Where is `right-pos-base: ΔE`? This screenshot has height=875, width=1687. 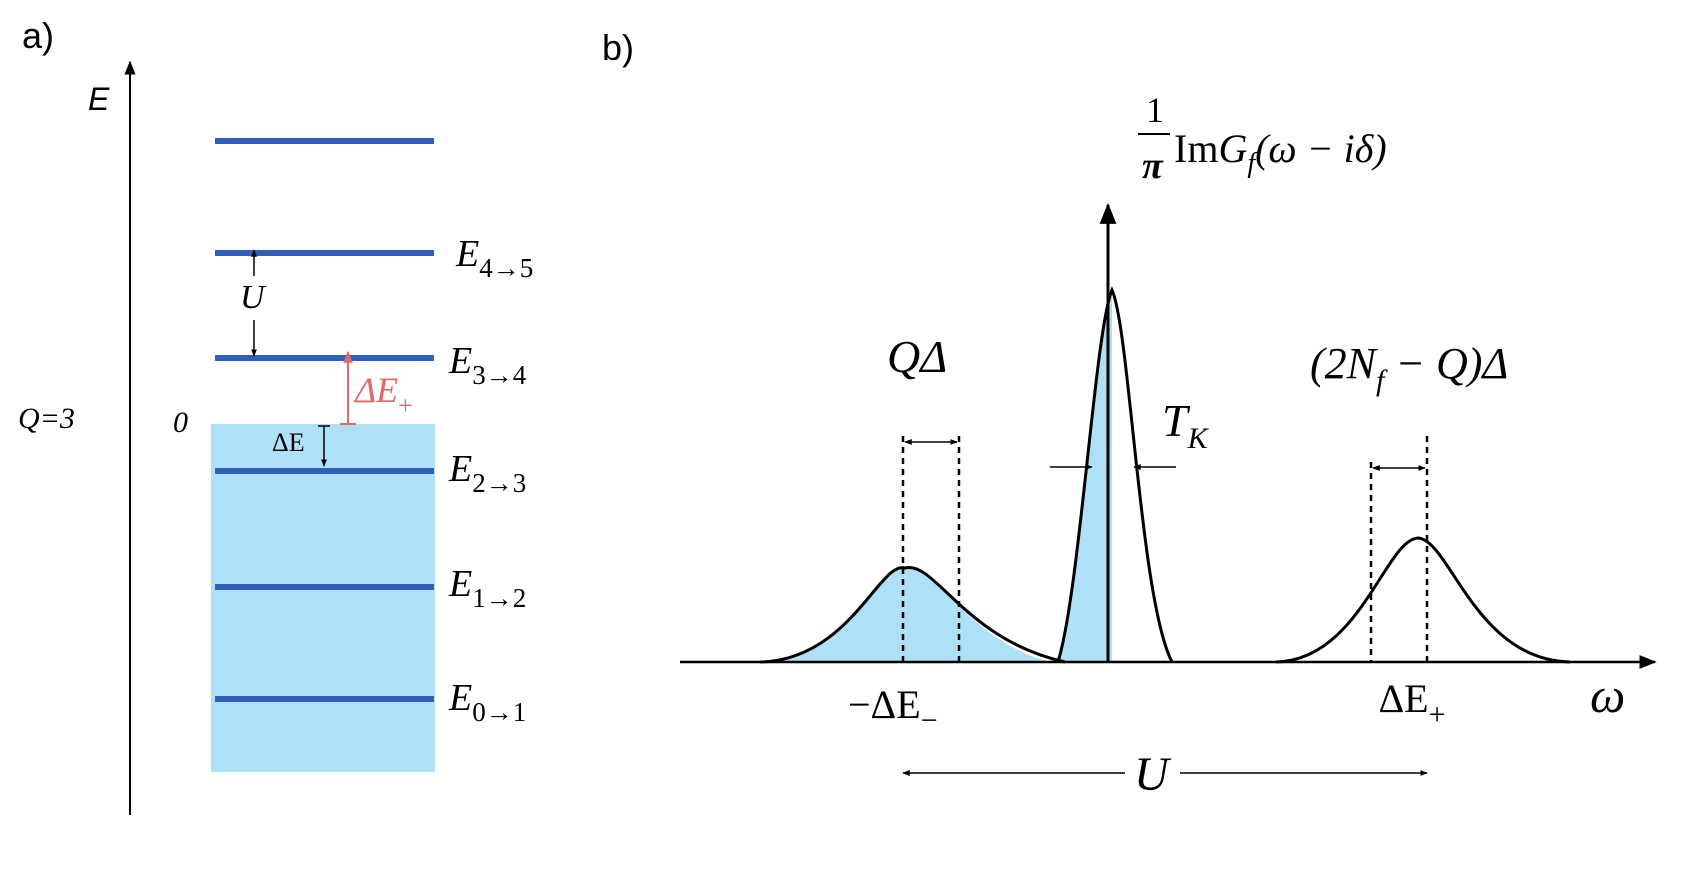
right-pos-base: ΔE is located at coordinates (1403, 698).